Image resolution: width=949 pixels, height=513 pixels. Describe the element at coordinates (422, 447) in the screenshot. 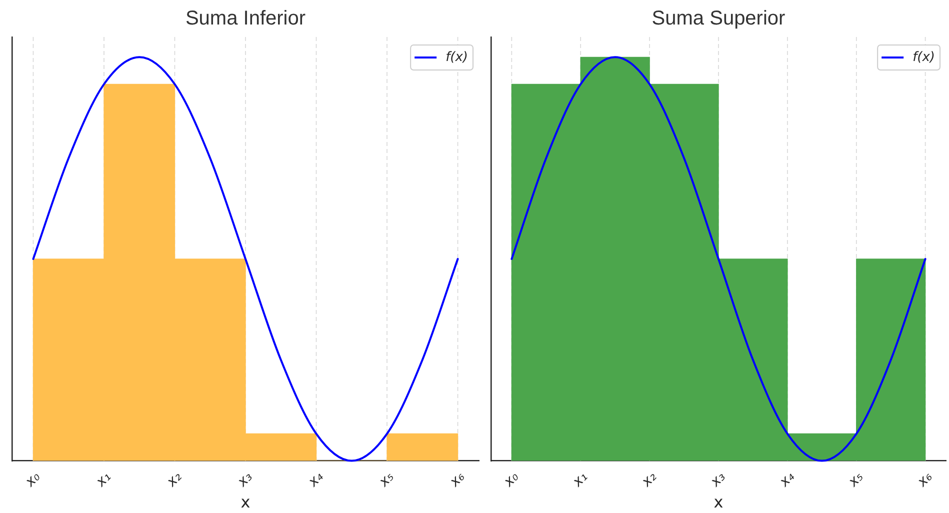

I see `bar` at that location.